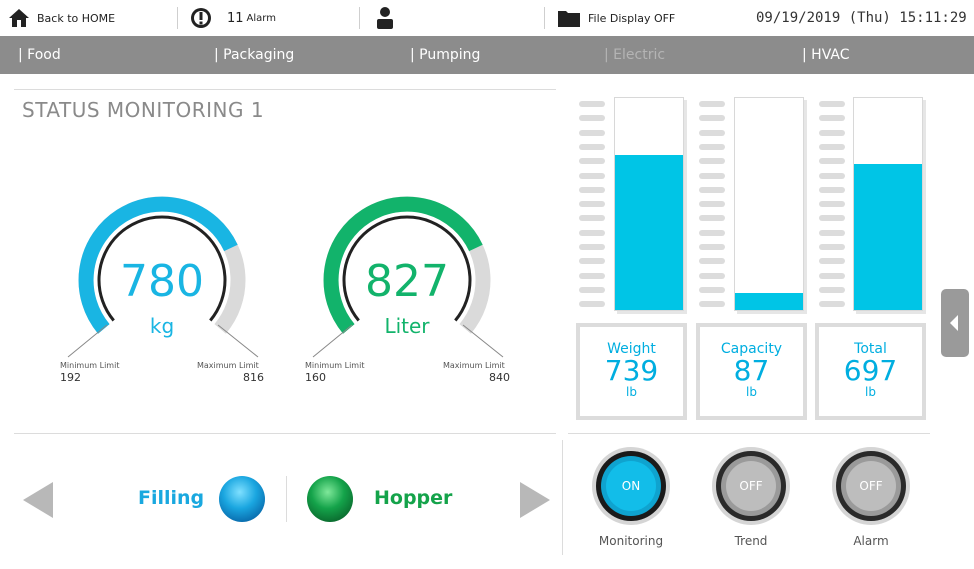 The image size is (974, 569). What do you see at coordinates (826, 55) in the screenshot?
I see `tab-hvac: | HVAC` at bounding box center [826, 55].